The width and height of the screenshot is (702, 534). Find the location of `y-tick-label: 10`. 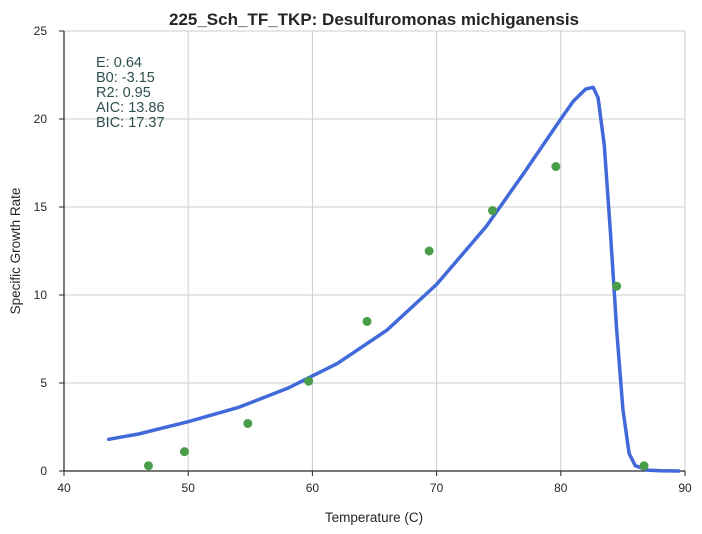

y-tick-label: 10 is located at coordinates (41, 295).